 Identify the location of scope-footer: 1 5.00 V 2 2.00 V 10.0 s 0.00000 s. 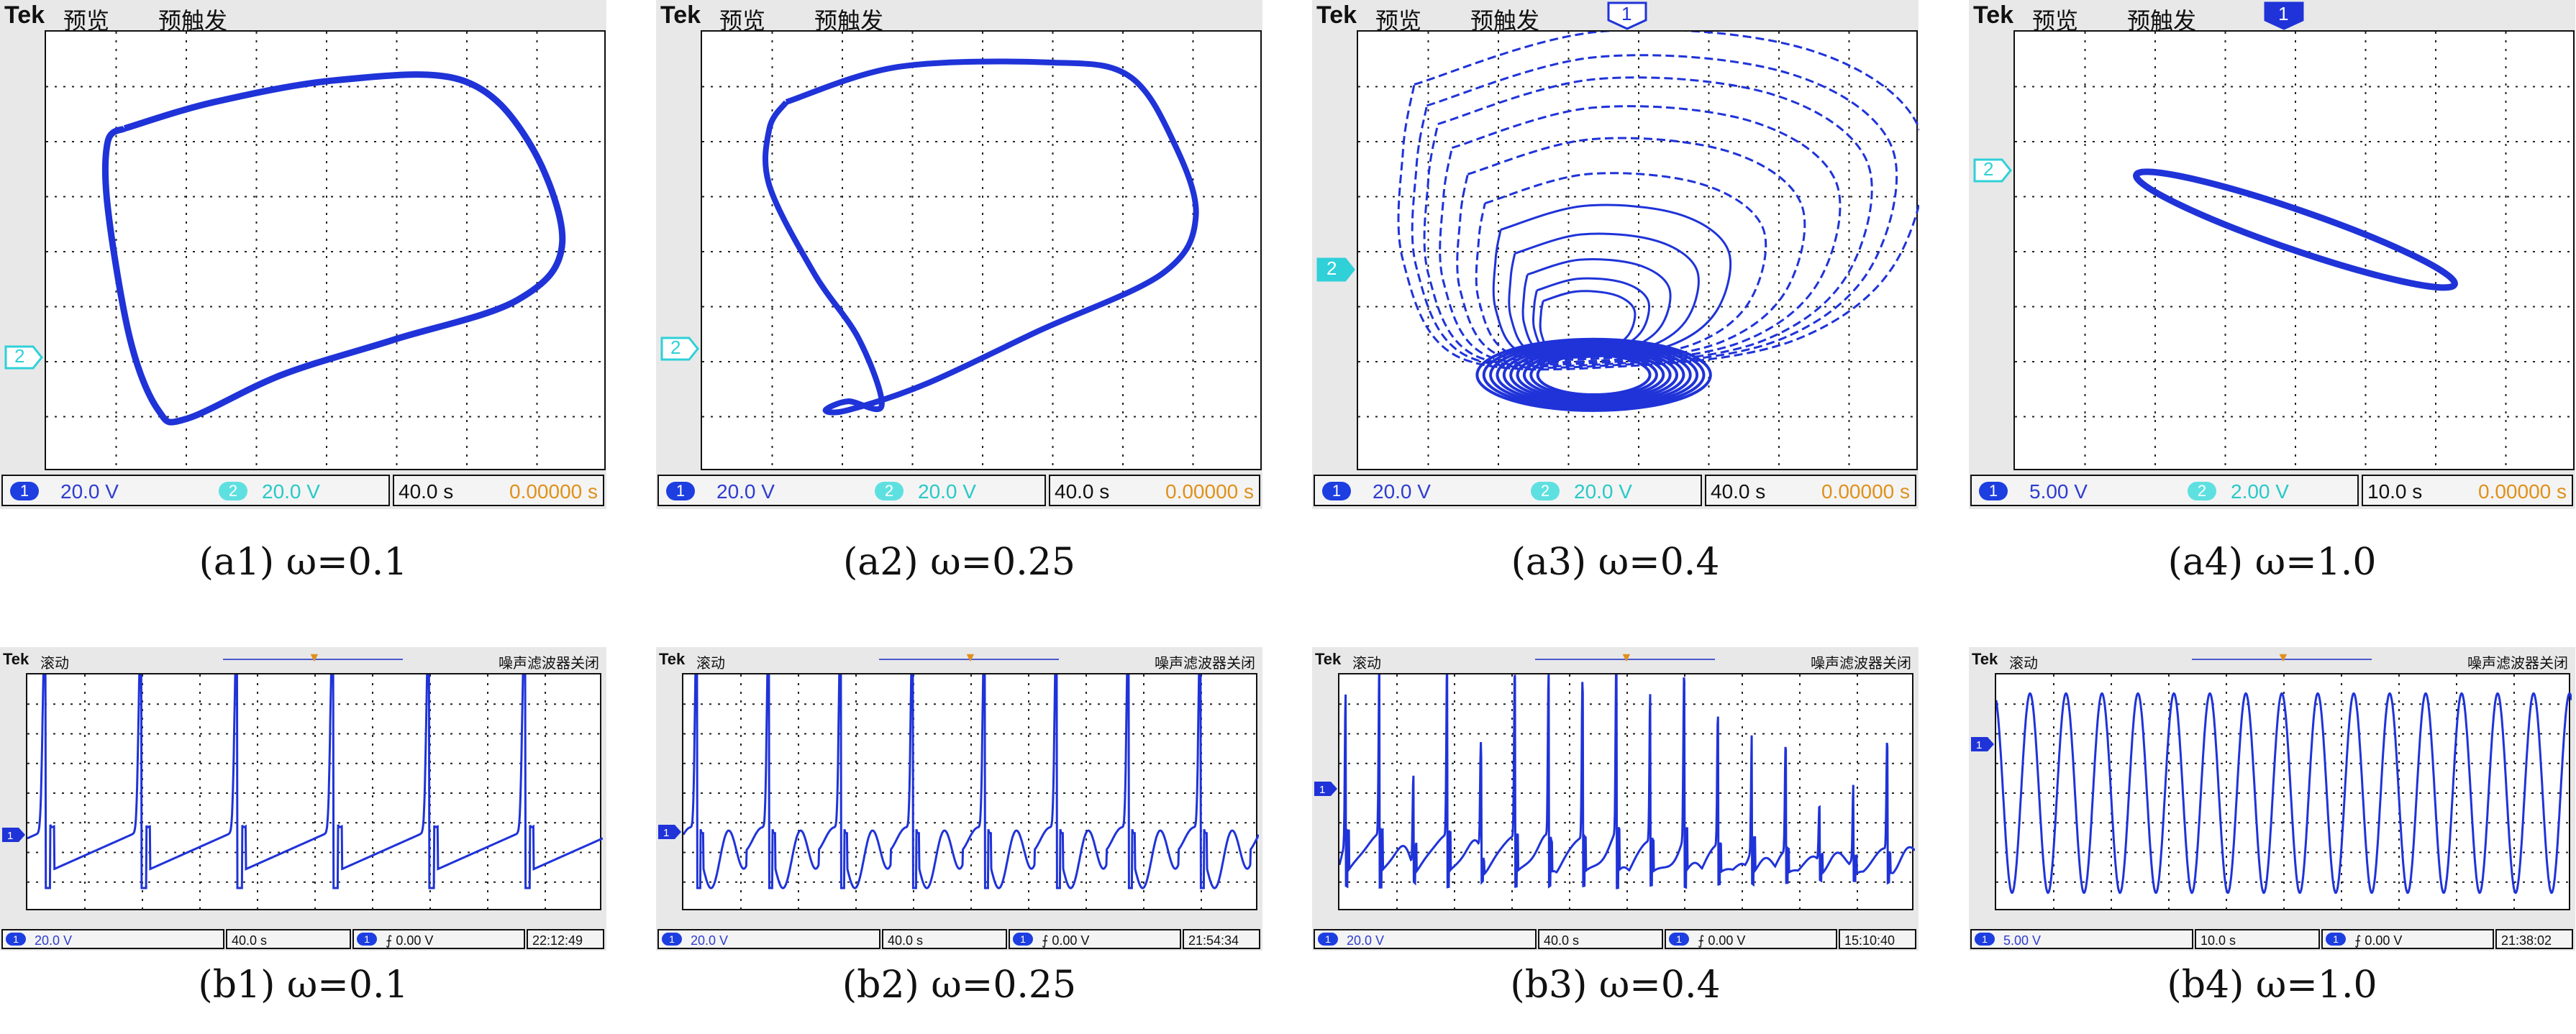
(2272, 491).